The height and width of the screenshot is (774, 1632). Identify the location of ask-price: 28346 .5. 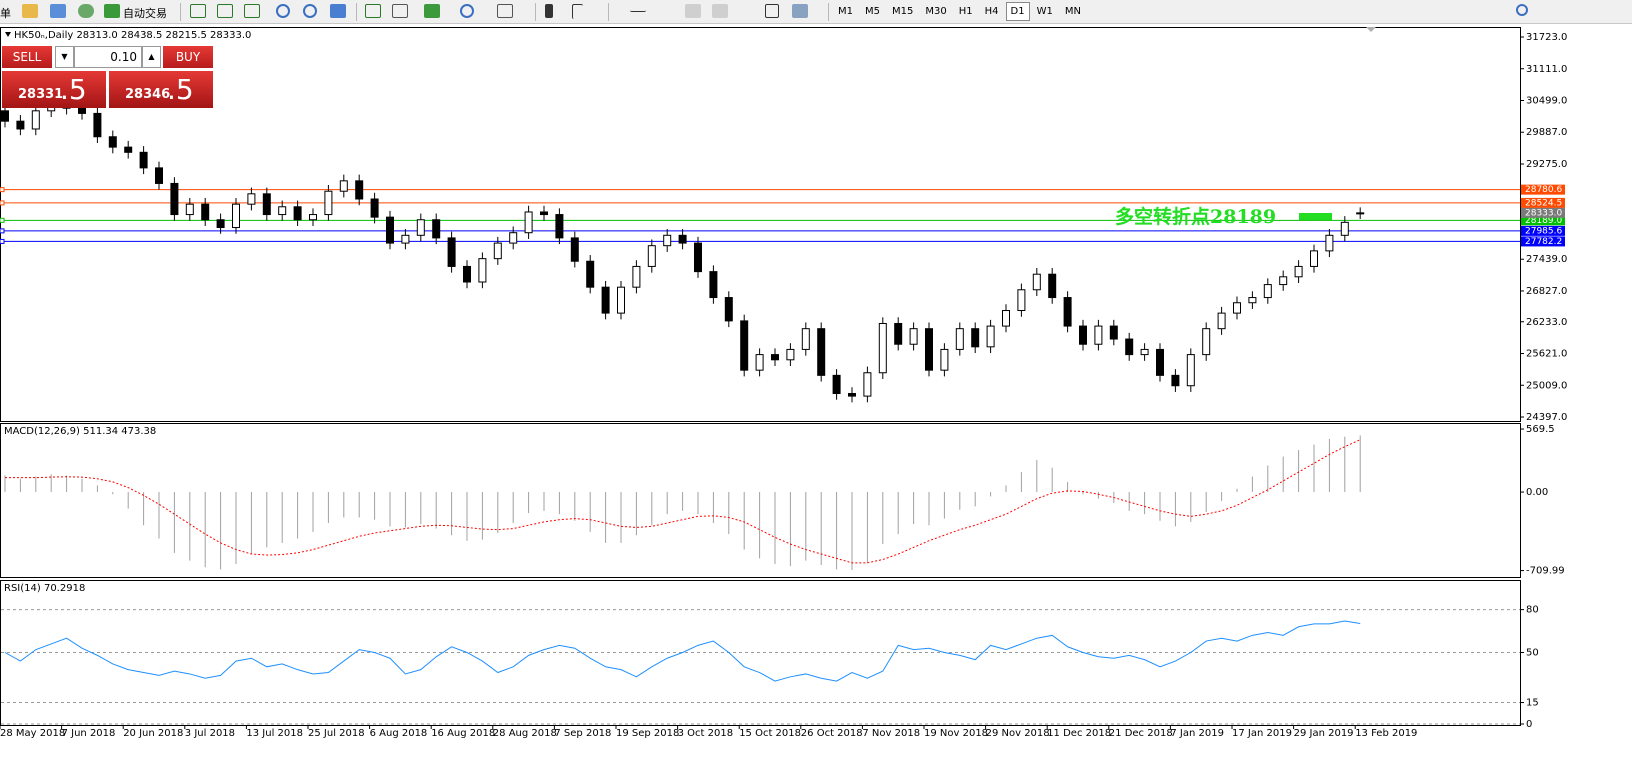
(161, 89).